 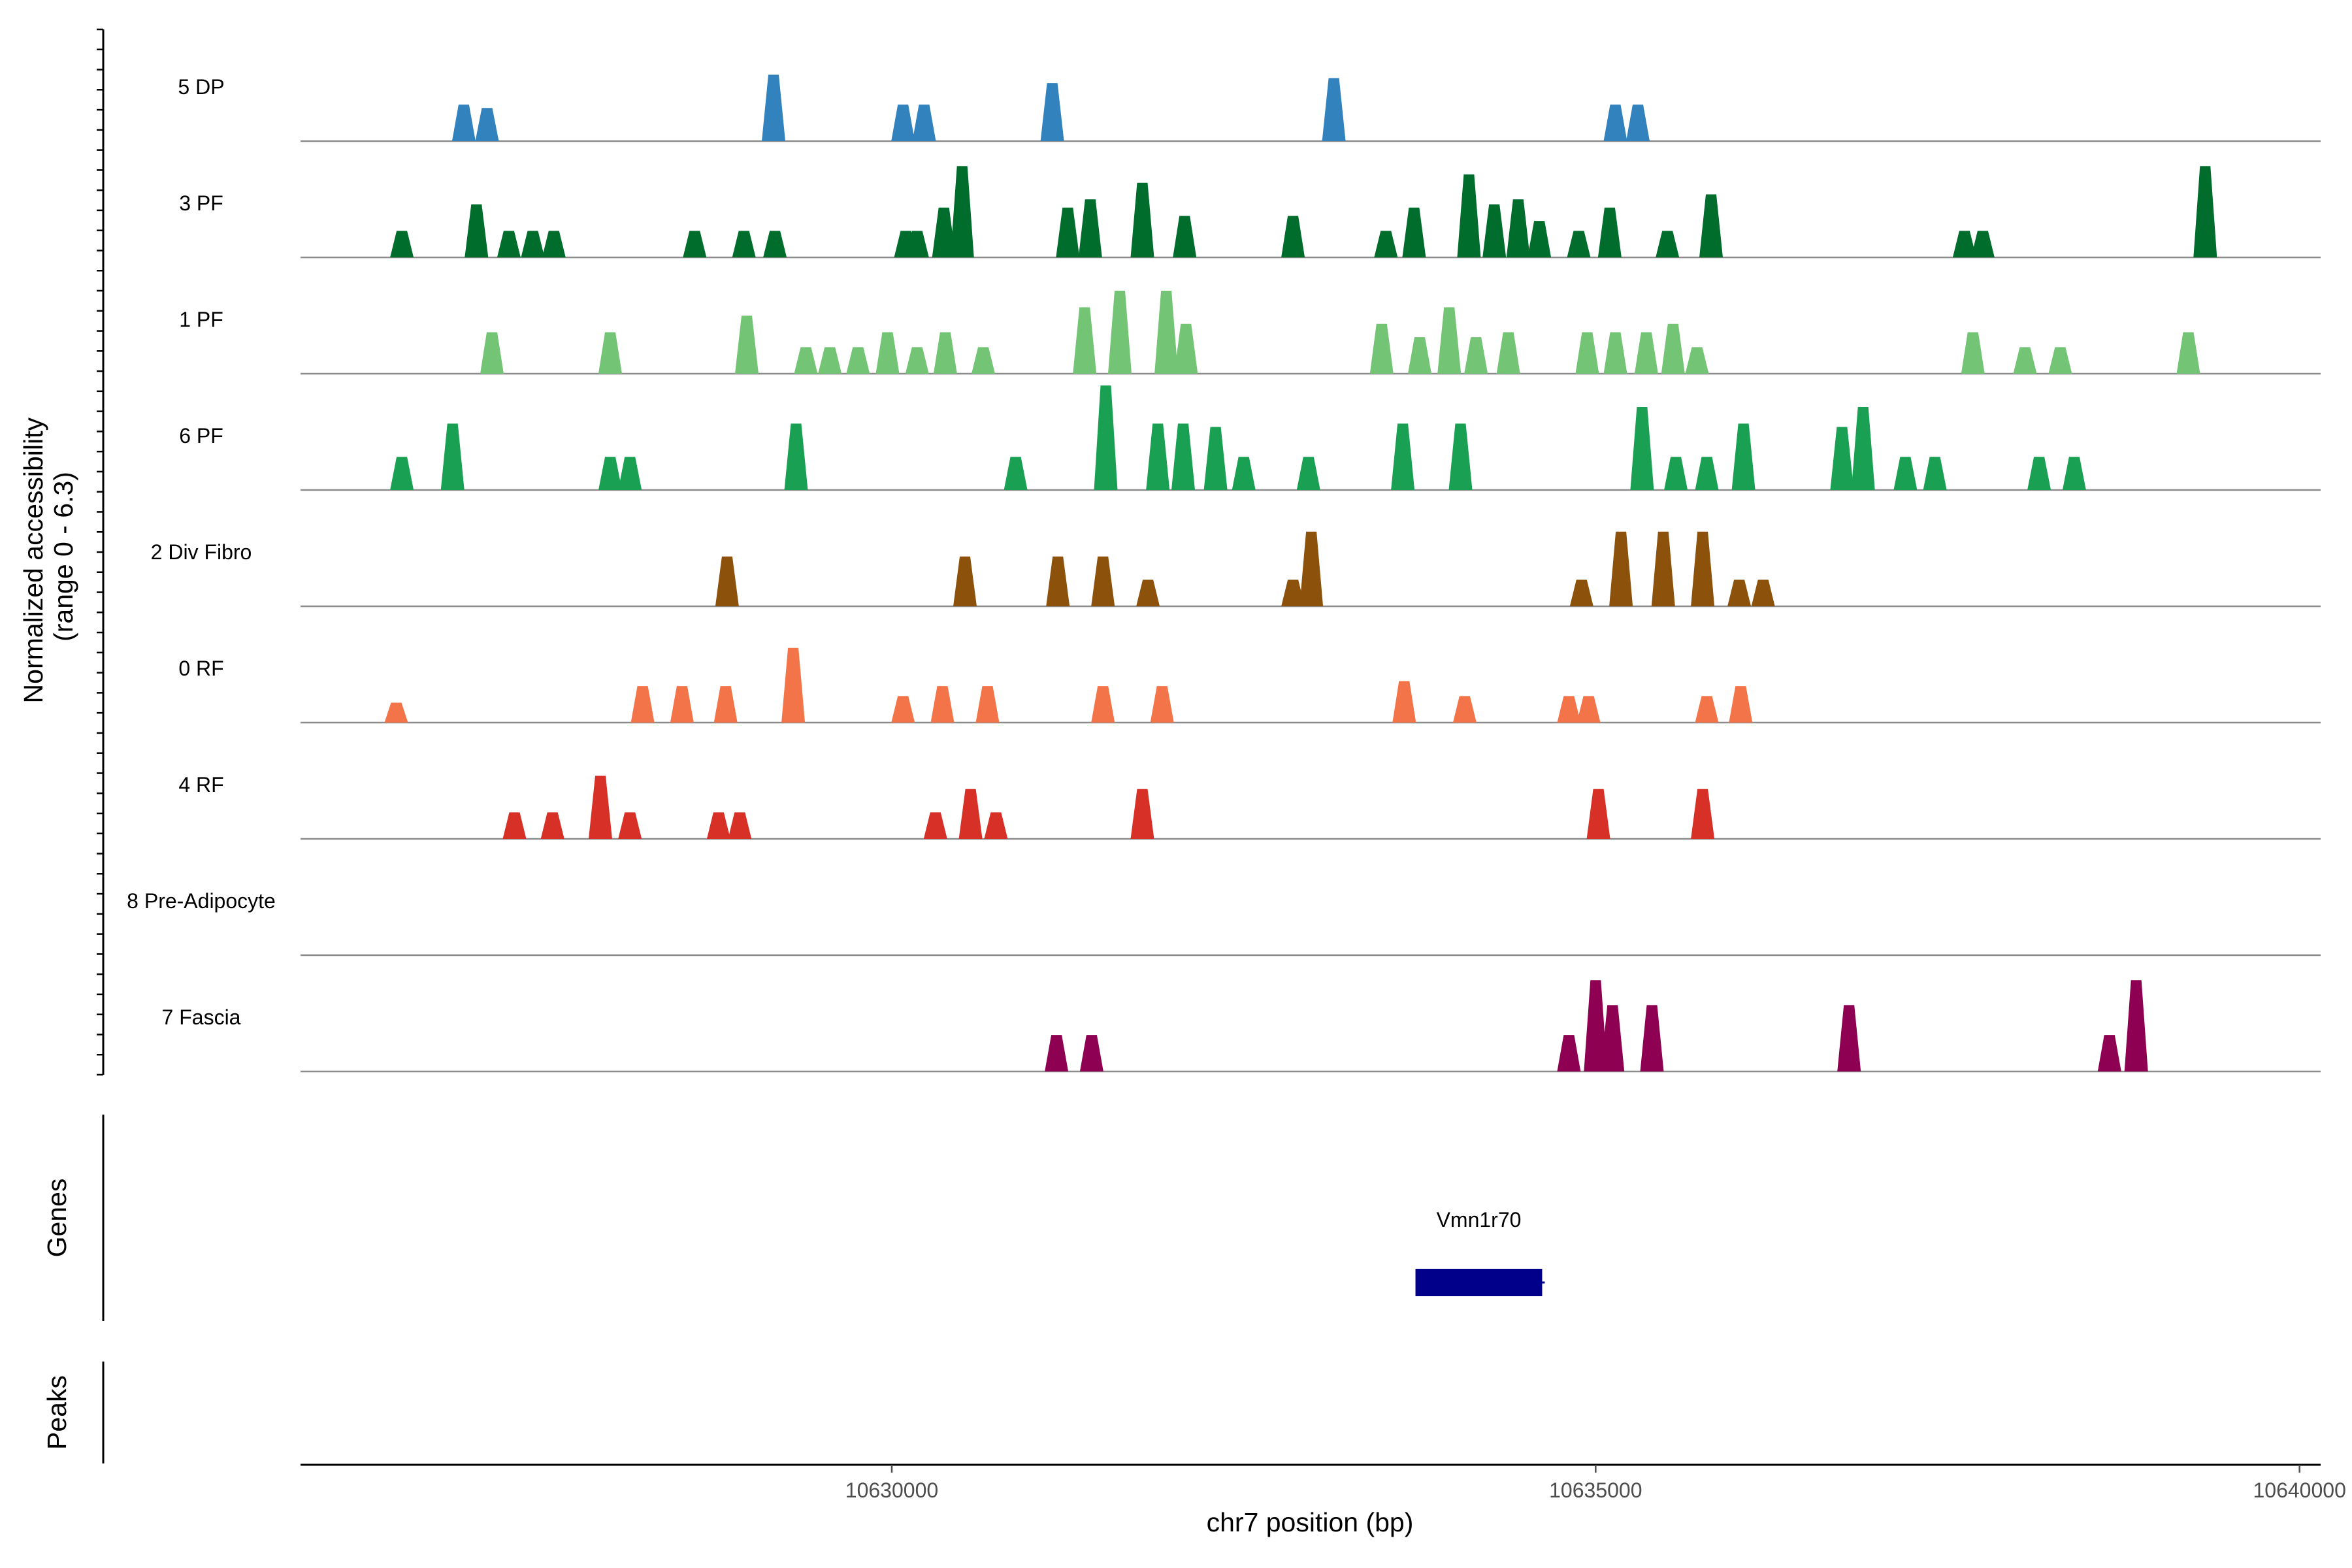 What do you see at coordinates (2299, 1490) in the screenshot?
I see `x-axis-tick-label: 10640000` at bounding box center [2299, 1490].